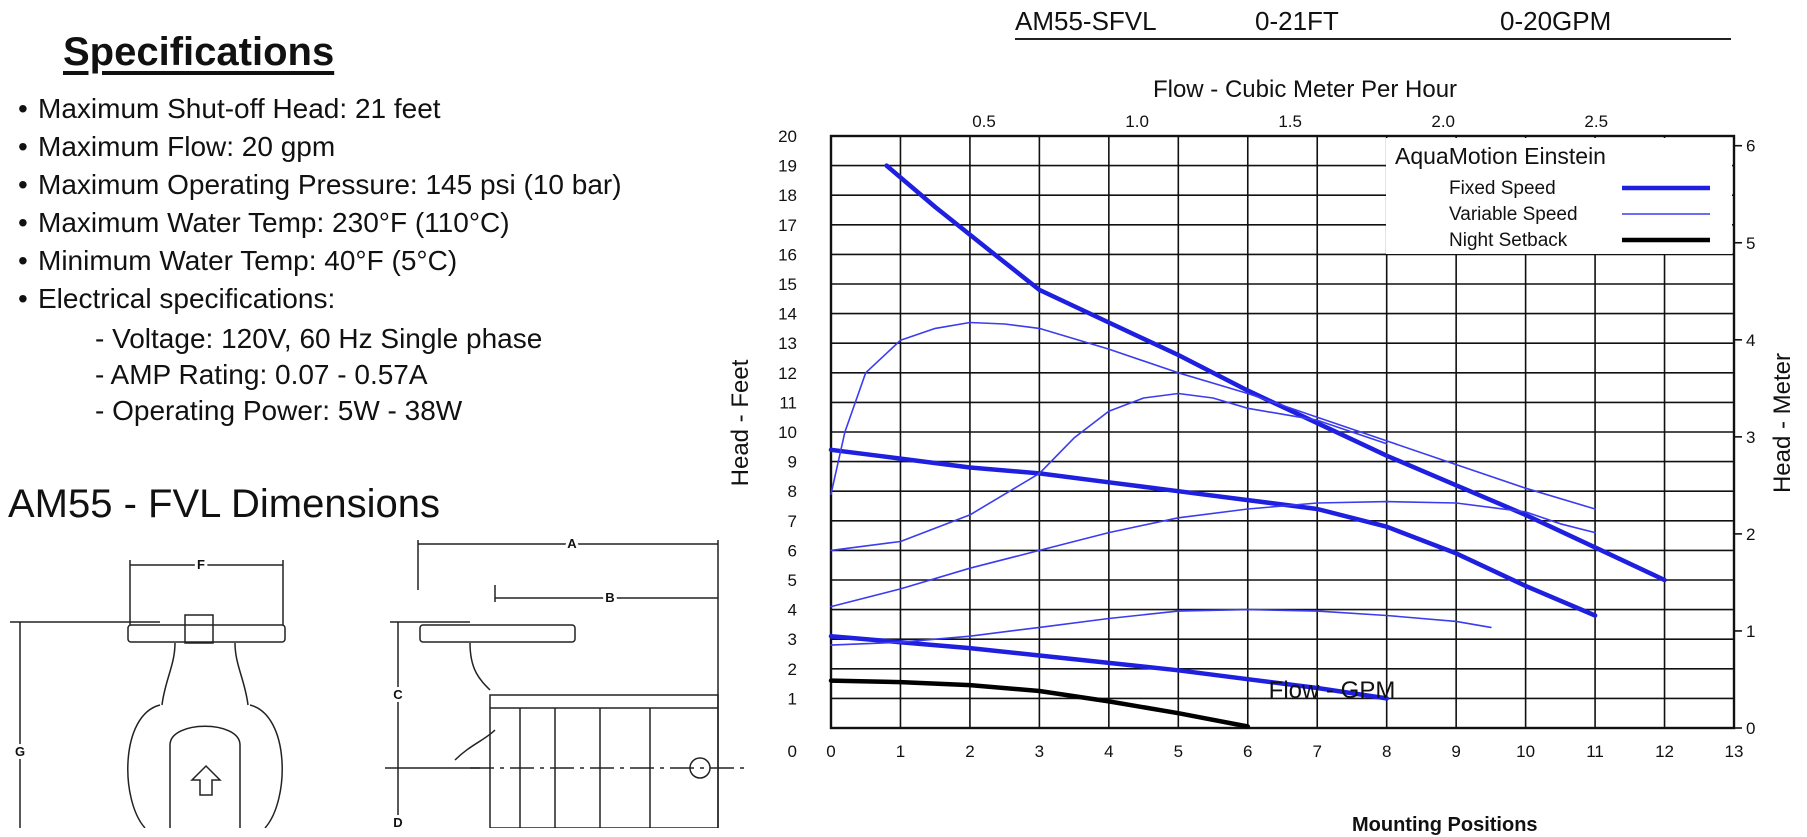  I want to click on y-tick-label: 2, so click(792, 669).